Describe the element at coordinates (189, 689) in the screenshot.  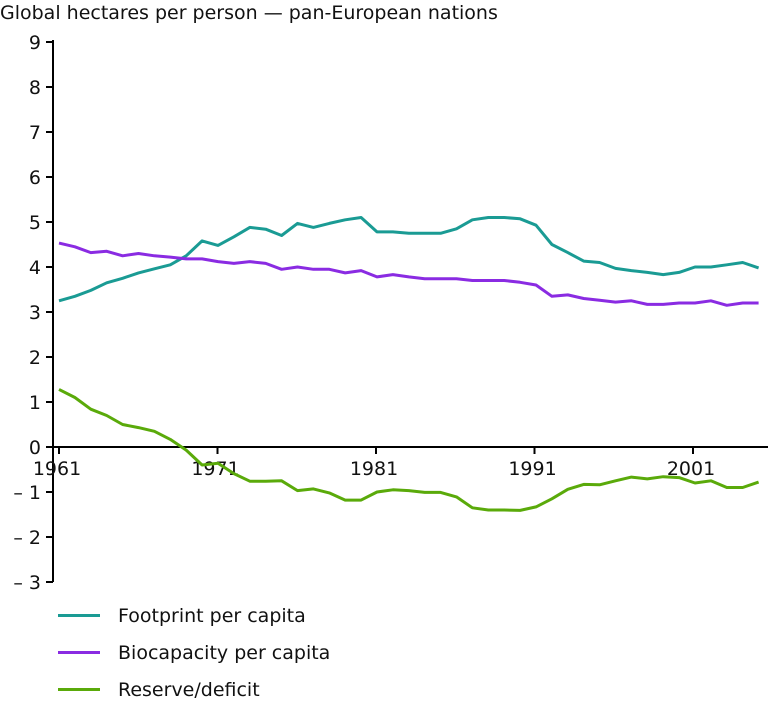
I see `legend-label: Reserve/deficit` at that location.